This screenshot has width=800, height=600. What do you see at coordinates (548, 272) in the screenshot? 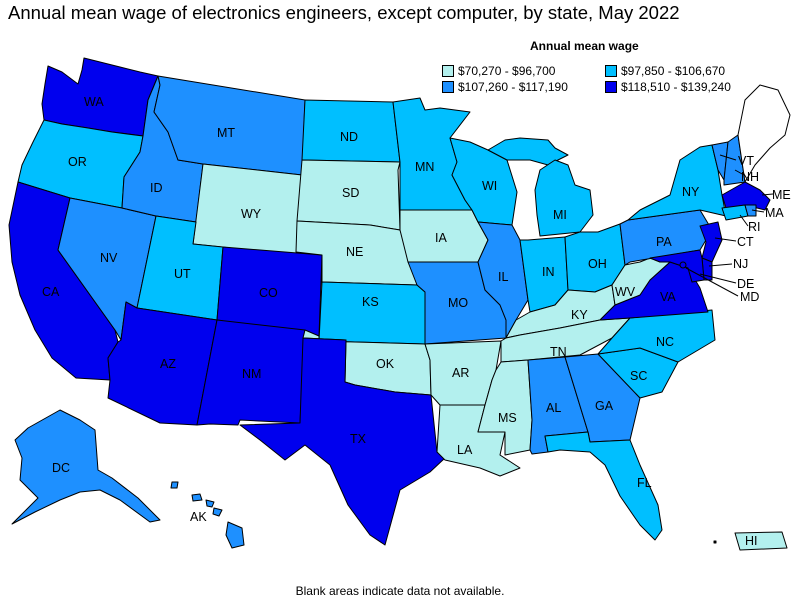
I see `state-label: IN` at bounding box center [548, 272].